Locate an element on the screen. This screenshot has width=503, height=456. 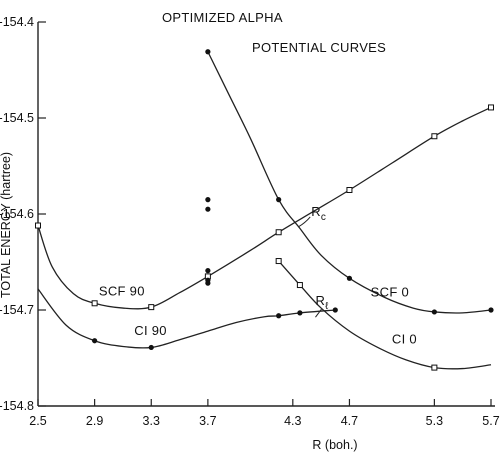
x-tick-label: 5.7 is located at coordinates (490, 421).